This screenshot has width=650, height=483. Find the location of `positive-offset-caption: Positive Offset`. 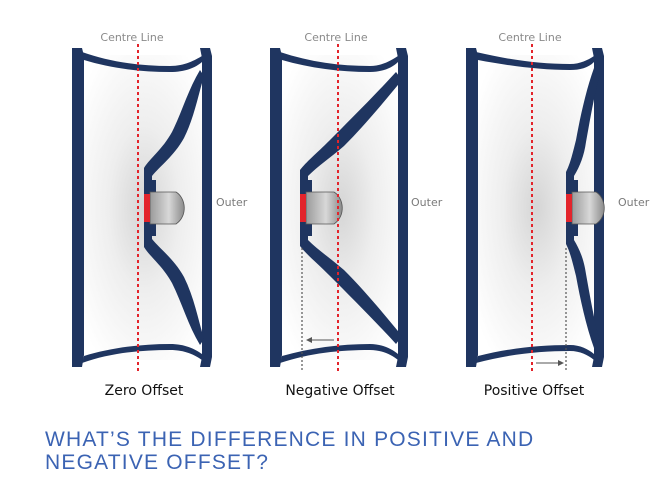

positive-offset-caption: Positive Offset is located at coordinates (534, 391).